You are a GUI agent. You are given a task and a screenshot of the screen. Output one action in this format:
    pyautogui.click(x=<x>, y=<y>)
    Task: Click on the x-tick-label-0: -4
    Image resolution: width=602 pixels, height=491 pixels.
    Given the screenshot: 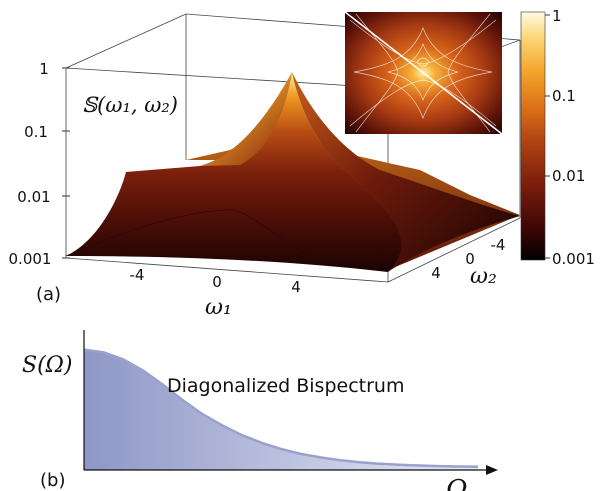 What is the action you would take?
    pyautogui.click(x=137, y=275)
    